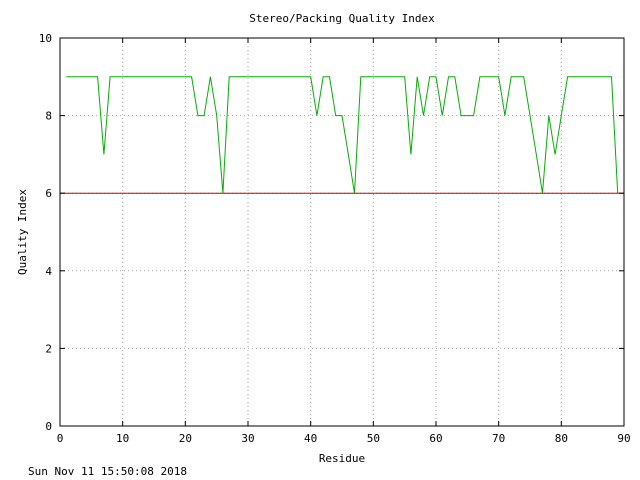 This screenshot has width=640, height=480. Describe the element at coordinates (45, 38) in the screenshot. I see `y-tick-label: 10` at that location.